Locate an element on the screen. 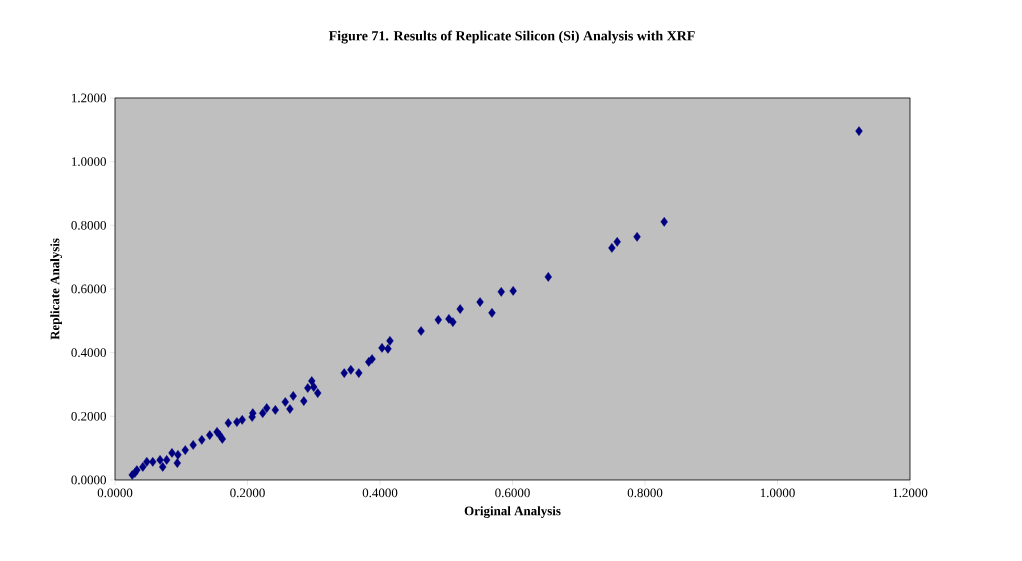 The height and width of the screenshot is (561, 1022). x-tick-label: 0.6000 is located at coordinates (512, 493).